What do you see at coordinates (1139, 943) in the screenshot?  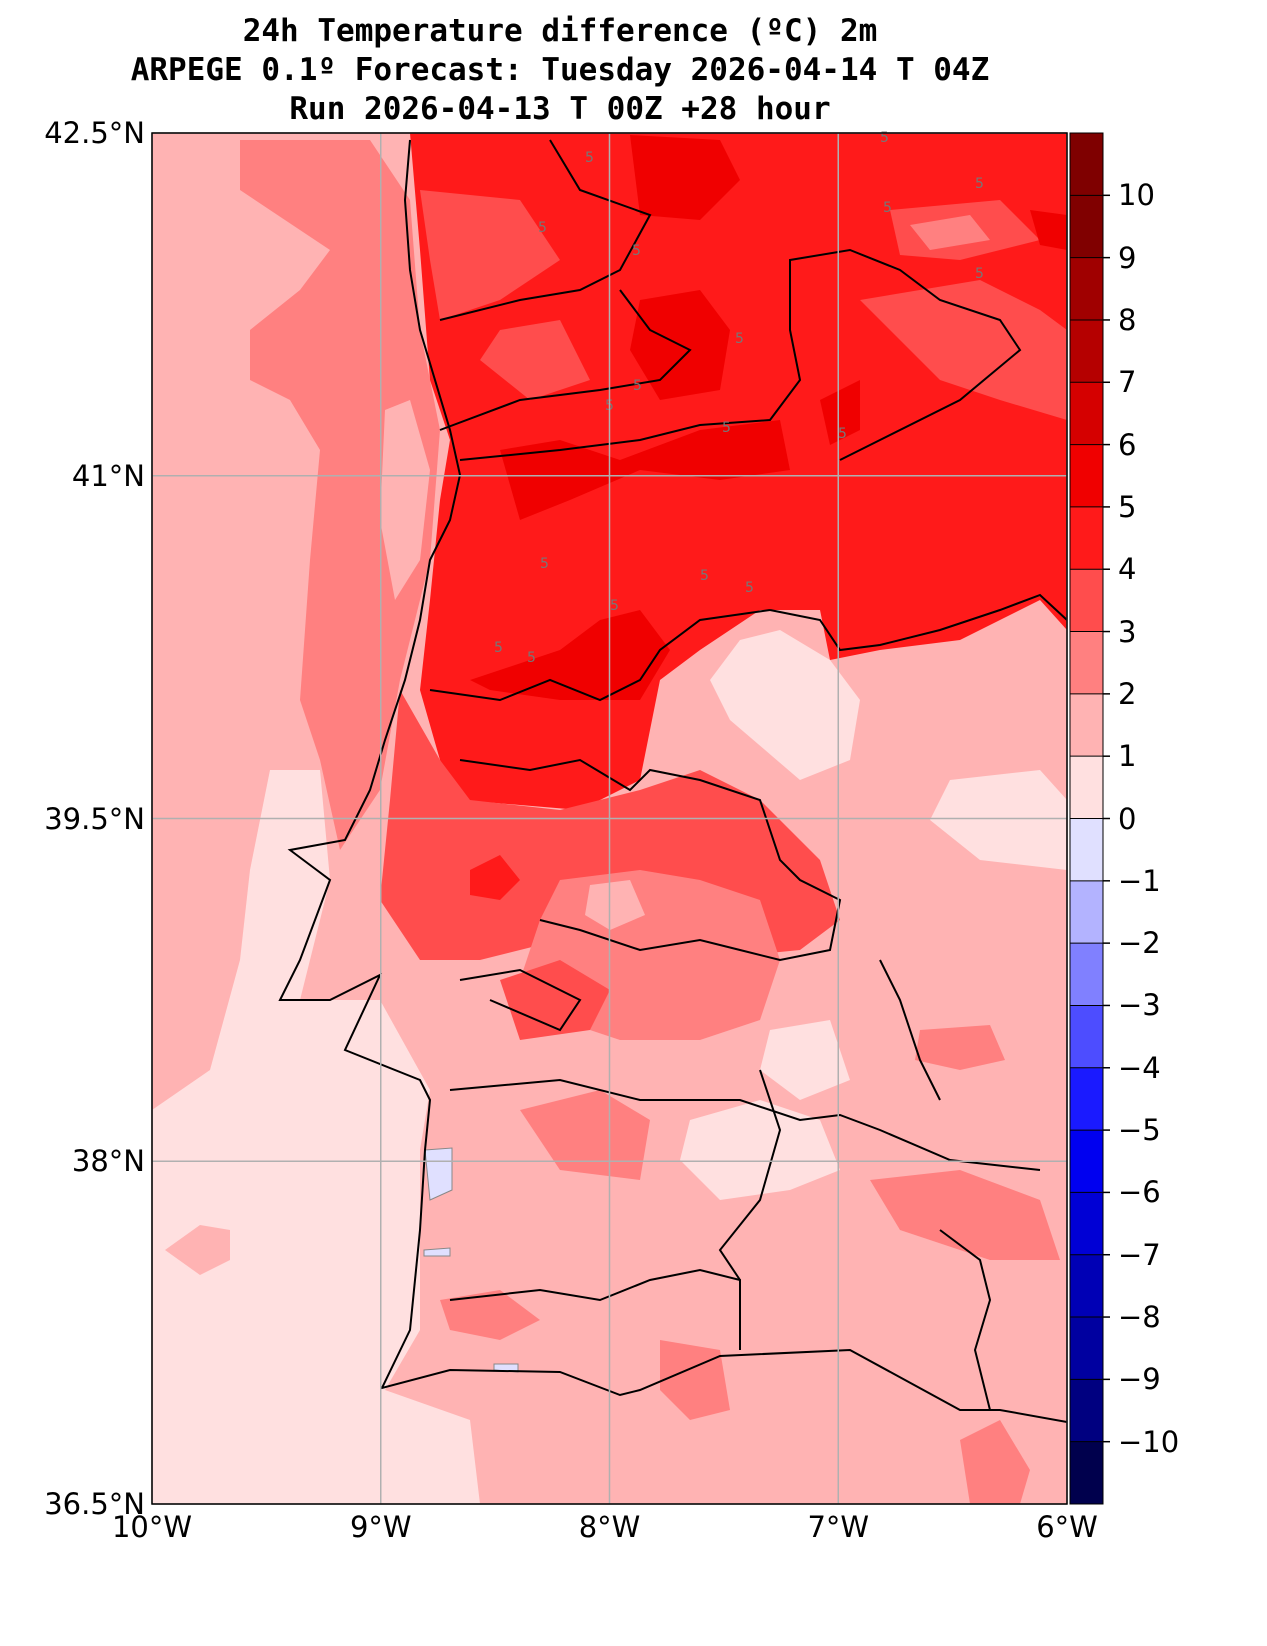 I see `colorbar-tick-label: −2` at bounding box center [1139, 943].